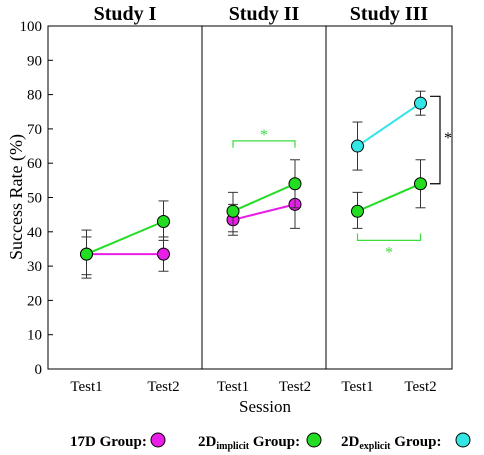 The height and width of the screenshot is (455, 484). Describe the element at coordinates (16, 197) in the screenshot. I see `y-axis-label: Success Rate (%)` at that location.